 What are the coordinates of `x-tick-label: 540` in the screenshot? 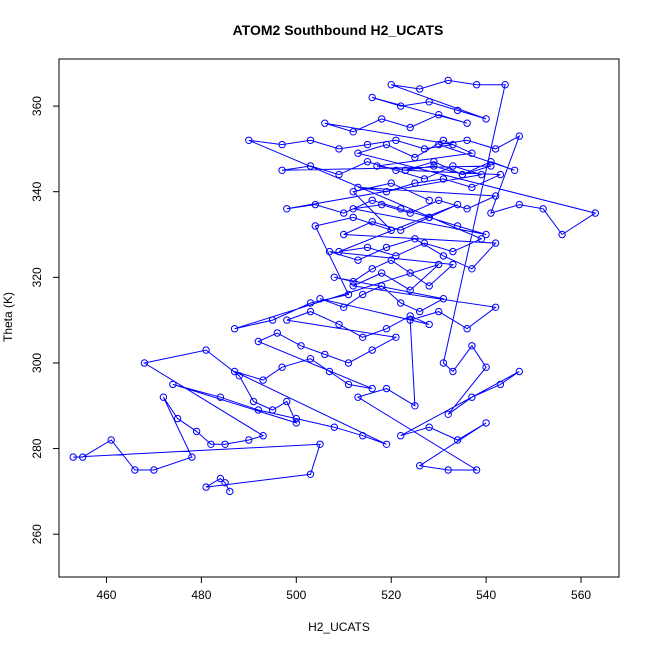 It's located at (486, 595).